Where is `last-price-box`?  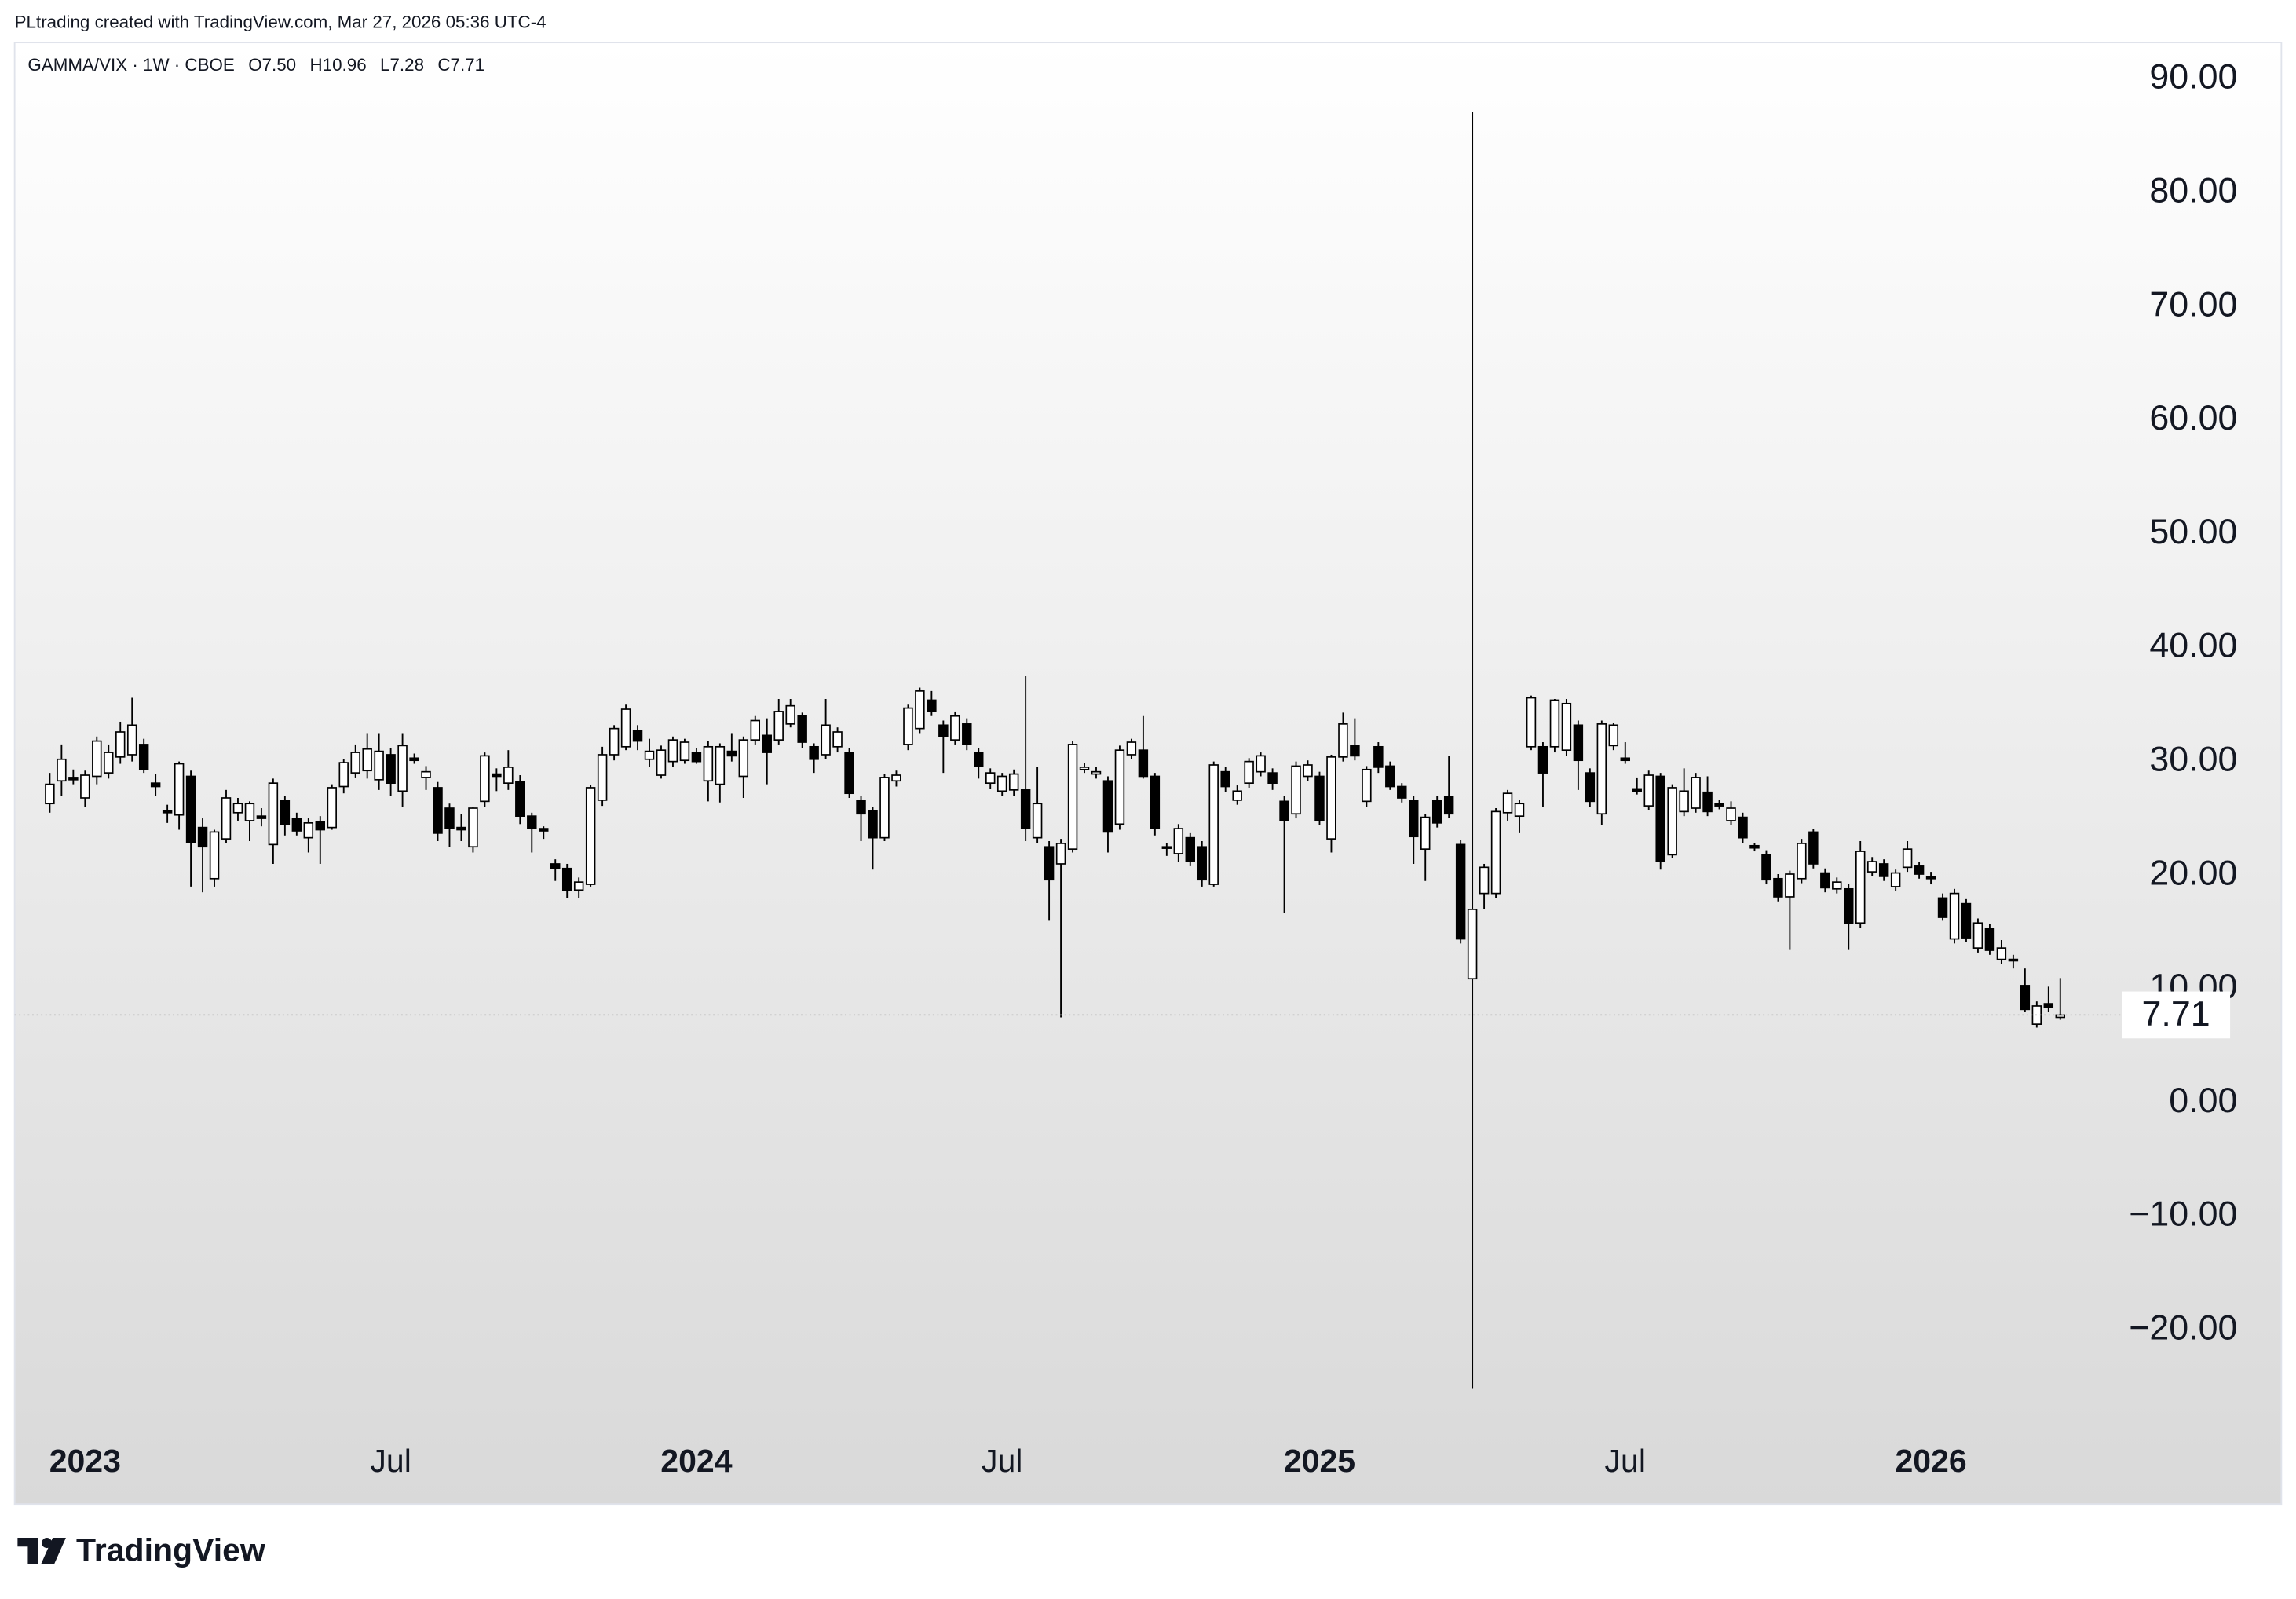
last-price-box is located at coordinates (2176, 1015).